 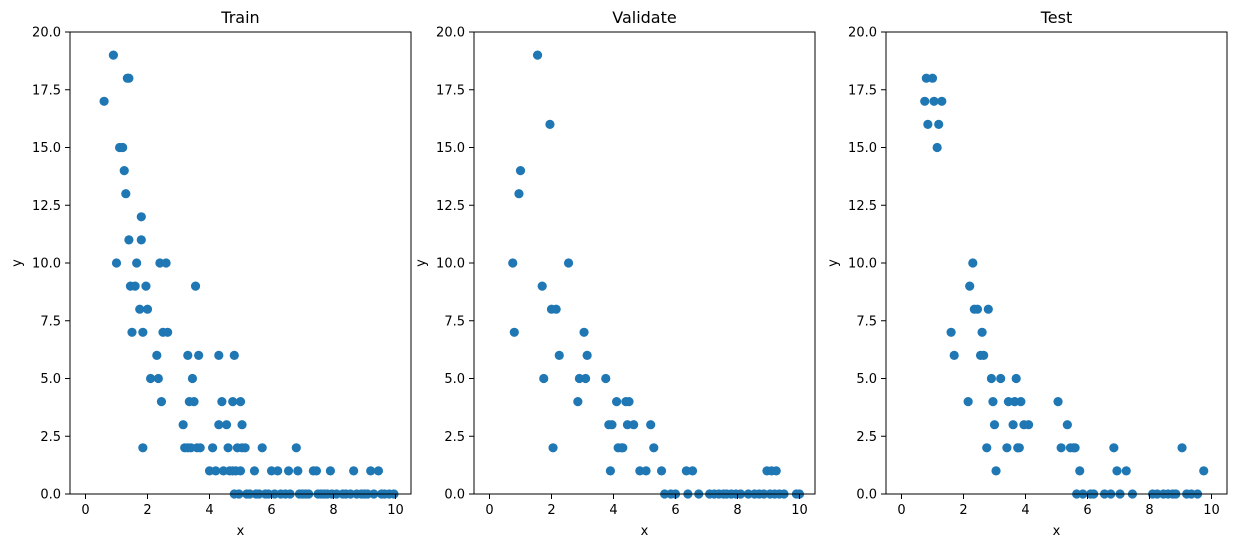 What do you see at coordinates (1057, 531) in the screenshot?
I see `x-axis-label: x` at bounding box center [1057, 531].